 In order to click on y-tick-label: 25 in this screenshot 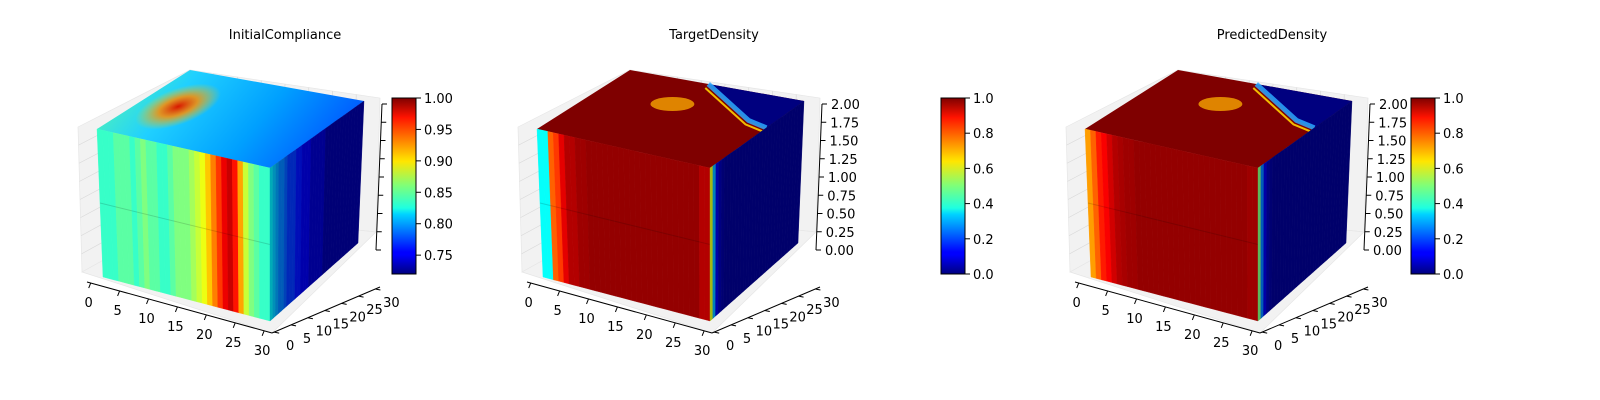, I will do `click(1362, 310)`.